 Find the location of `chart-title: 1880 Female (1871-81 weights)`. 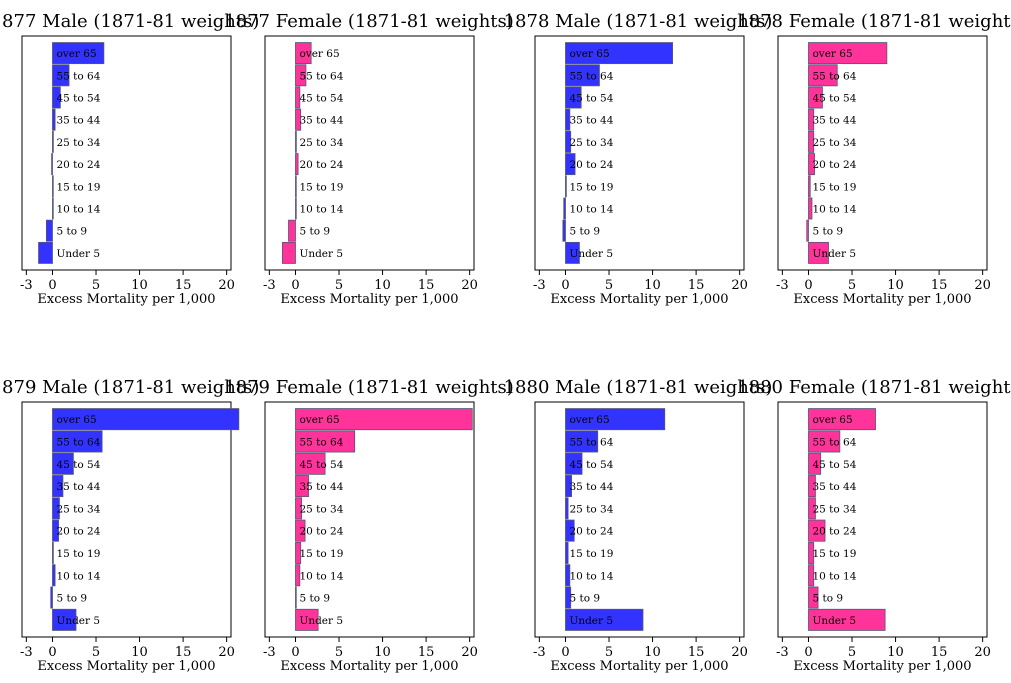

chart-title: 1880 Female (1871-81 weights) is located at coordinates (874, 387).